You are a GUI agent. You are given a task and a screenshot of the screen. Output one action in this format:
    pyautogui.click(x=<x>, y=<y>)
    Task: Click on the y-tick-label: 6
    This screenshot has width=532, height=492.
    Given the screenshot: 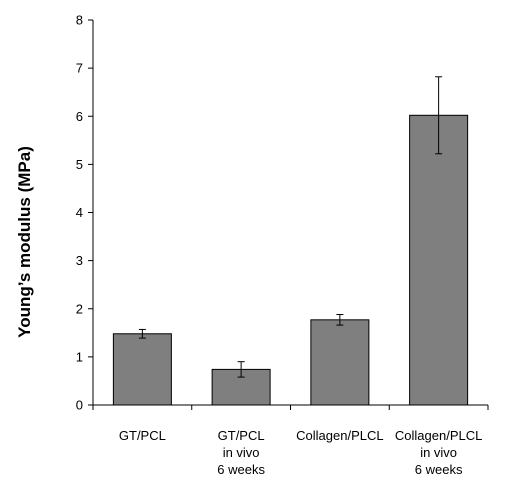 What is the action you would take?
    pyautogui.click(x=79, y=116)
    